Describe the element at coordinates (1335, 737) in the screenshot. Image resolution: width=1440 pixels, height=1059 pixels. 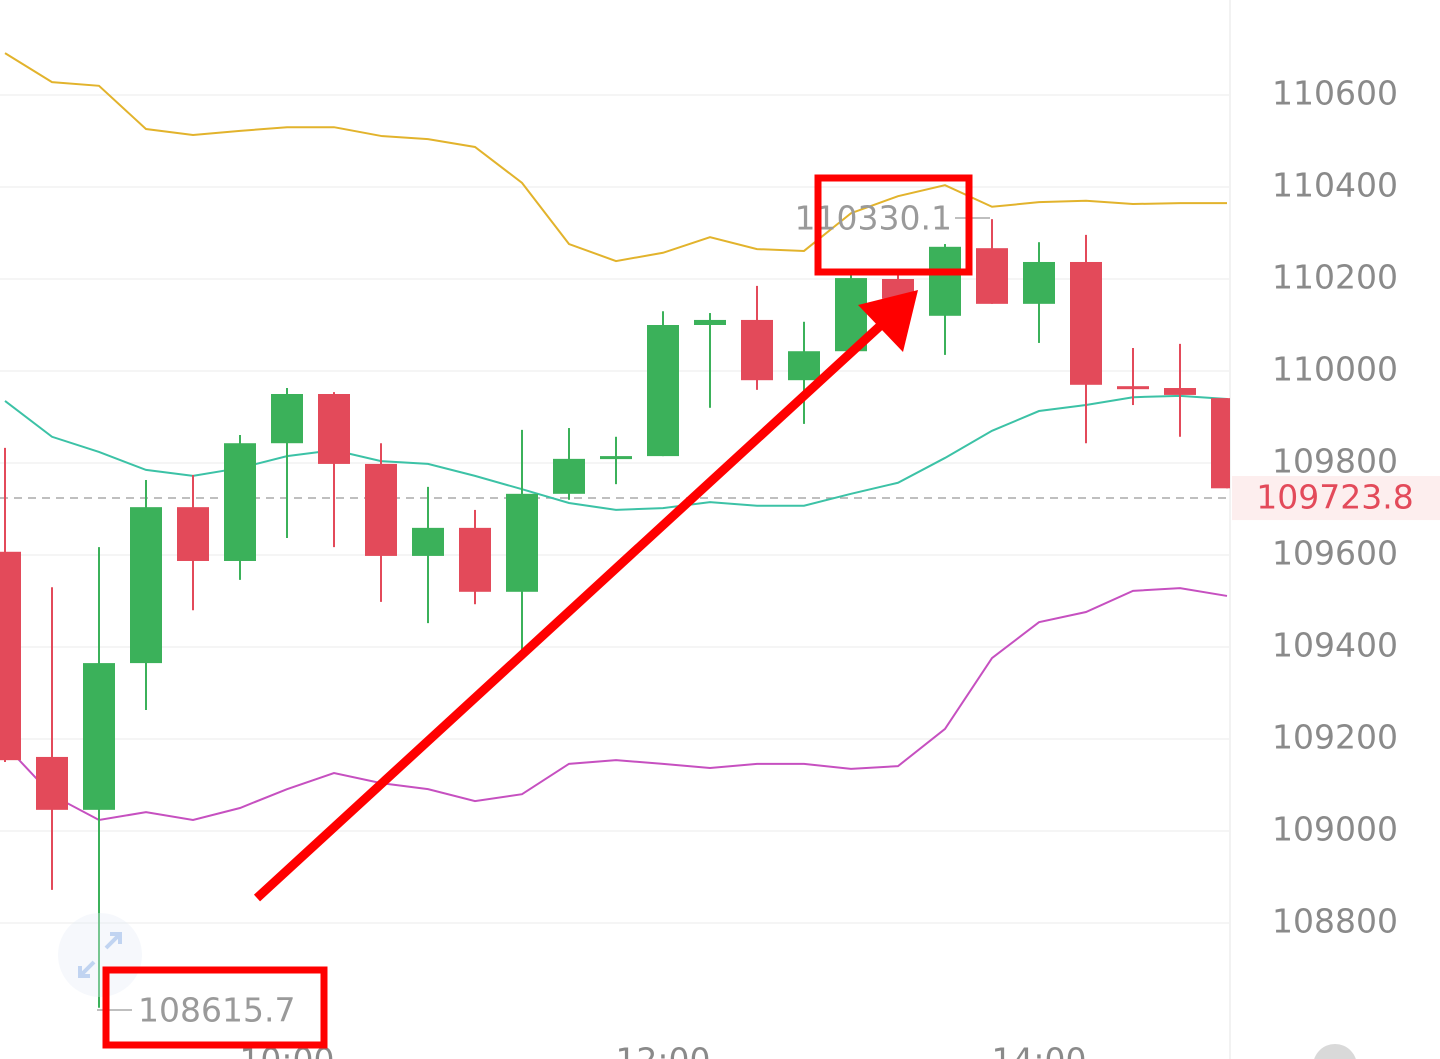
I see `y-tick-label: 109200` at that location.